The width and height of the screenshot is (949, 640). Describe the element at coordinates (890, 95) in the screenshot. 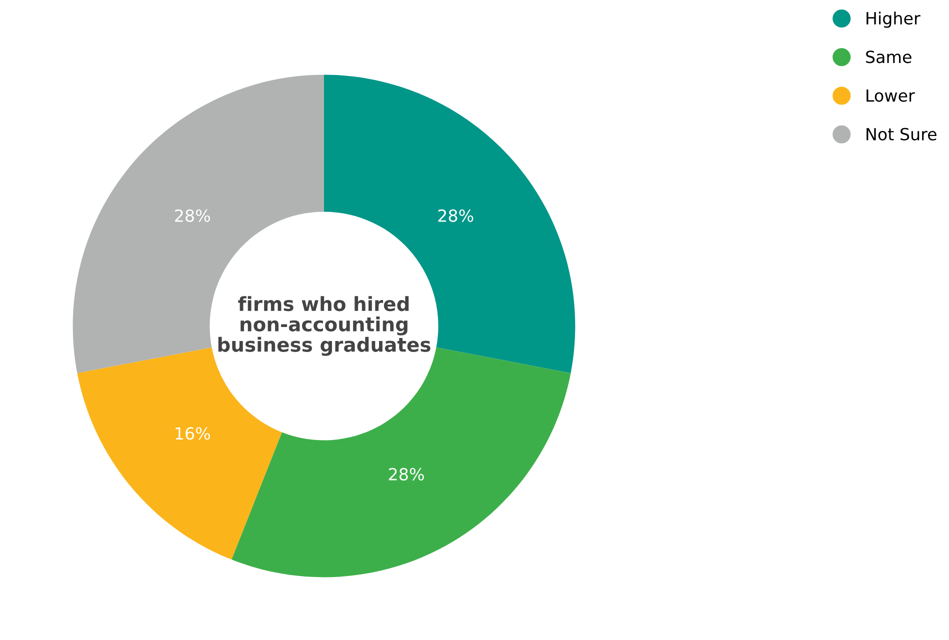

I see `legend-label: Lower` at that location.